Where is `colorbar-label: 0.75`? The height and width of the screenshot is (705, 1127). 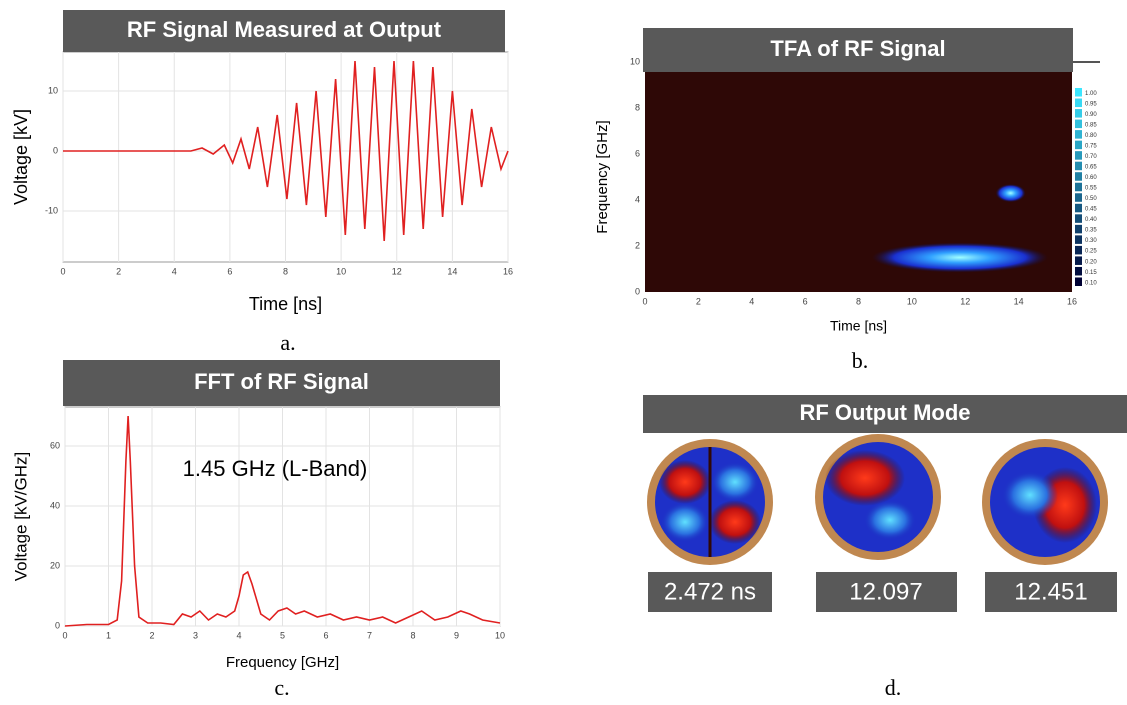 colorbar-label: 0.75 is located at coordinates (1091, 146).